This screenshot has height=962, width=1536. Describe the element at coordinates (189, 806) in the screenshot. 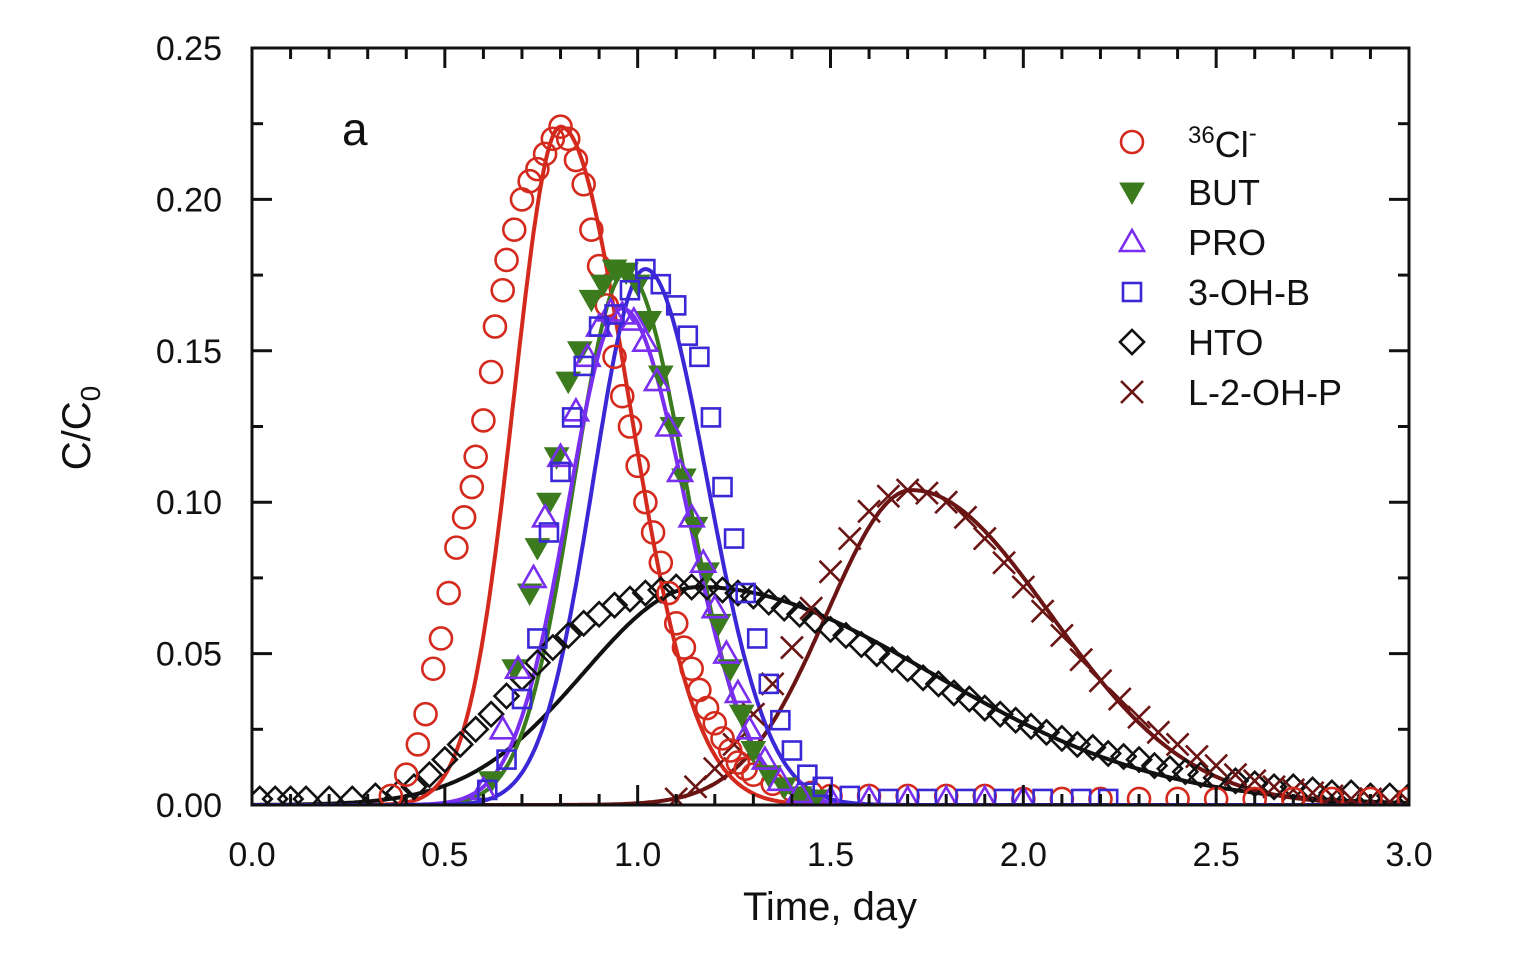

I see `y-tick-label: 0.00` at that location.